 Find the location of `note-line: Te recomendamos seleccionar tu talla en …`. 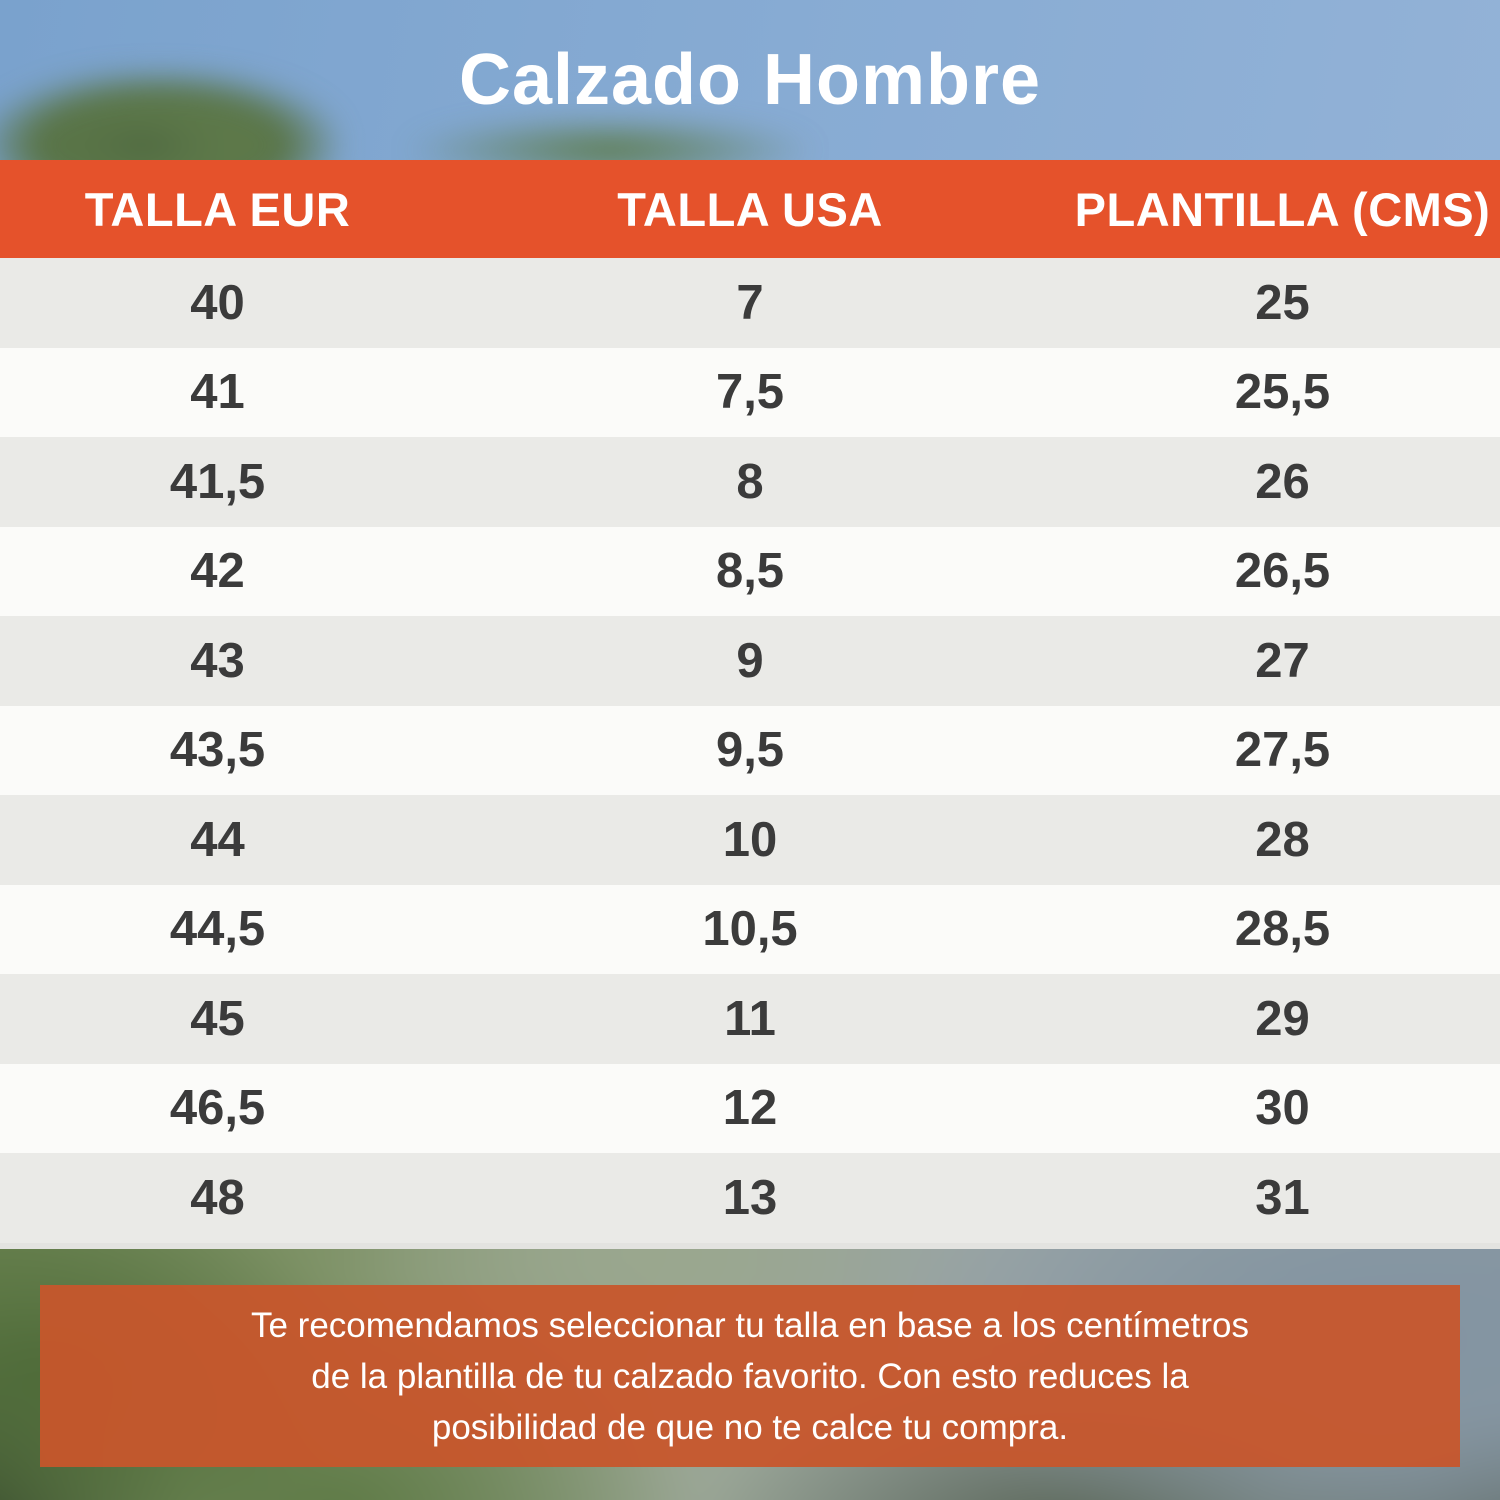

note-line: Te recomendamos seleccionar tu talla en … is located at coordinates (749, 1325).